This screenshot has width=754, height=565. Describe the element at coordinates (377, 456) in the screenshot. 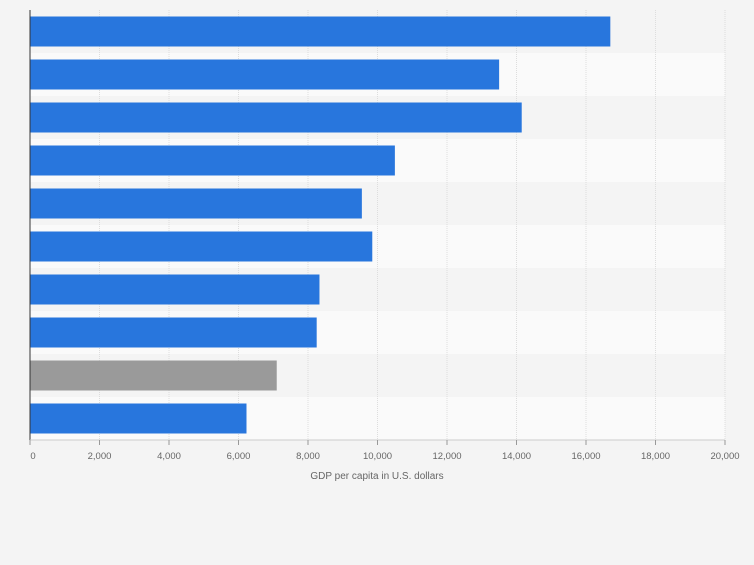

I see `x-tick-label: 10,000` at that location.